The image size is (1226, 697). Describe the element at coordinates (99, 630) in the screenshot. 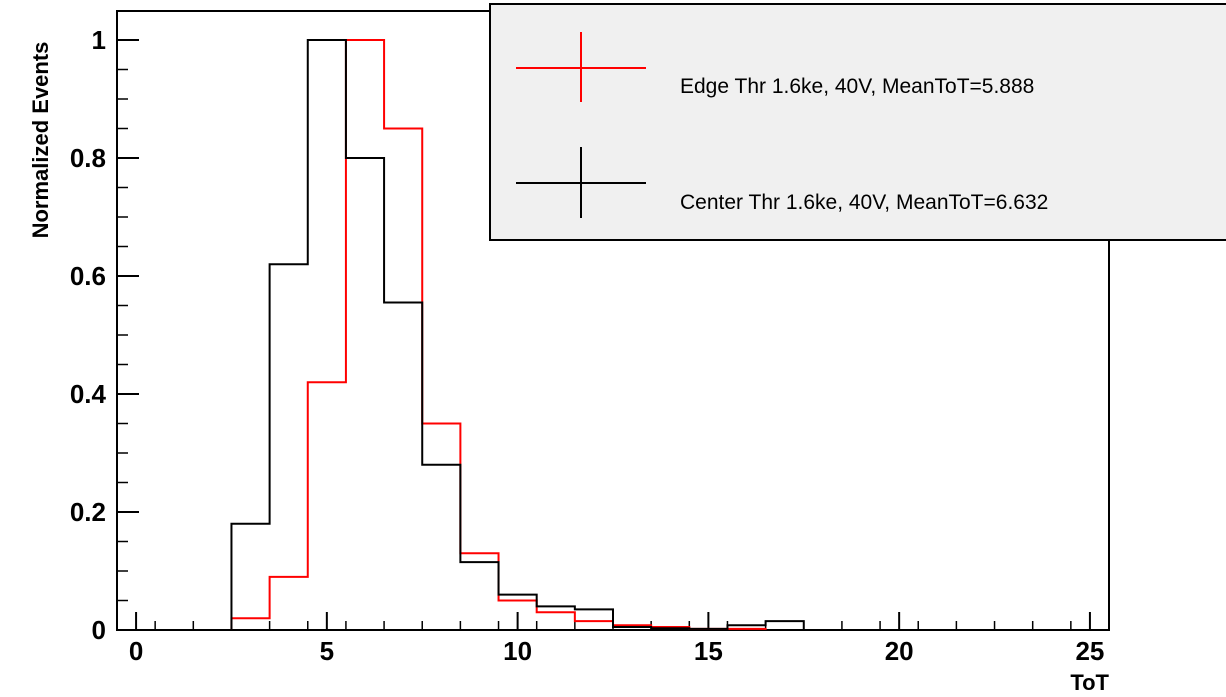

I see `y-tick-label-0: 0` at that location.